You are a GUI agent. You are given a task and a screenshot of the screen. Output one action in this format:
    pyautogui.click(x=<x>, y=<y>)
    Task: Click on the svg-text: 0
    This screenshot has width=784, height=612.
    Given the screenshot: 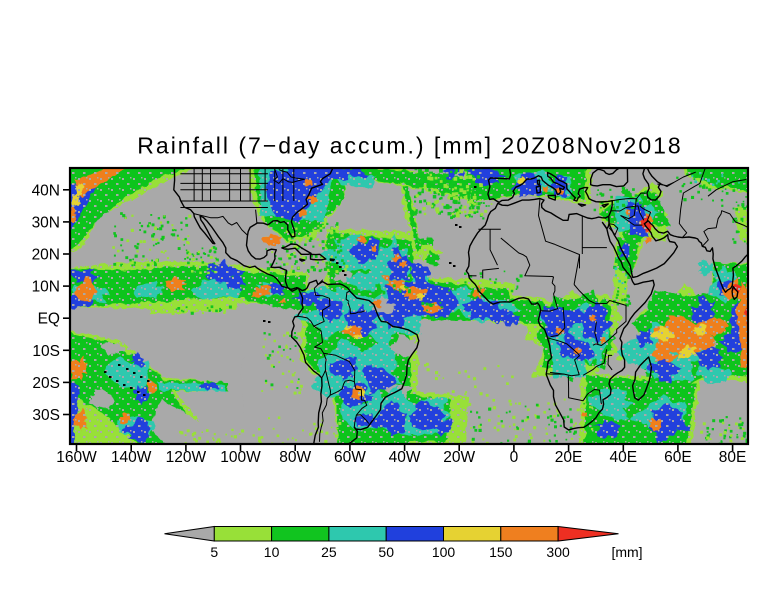 What is the action you would take?
    pyautogui.click(x=514, y=457)
    